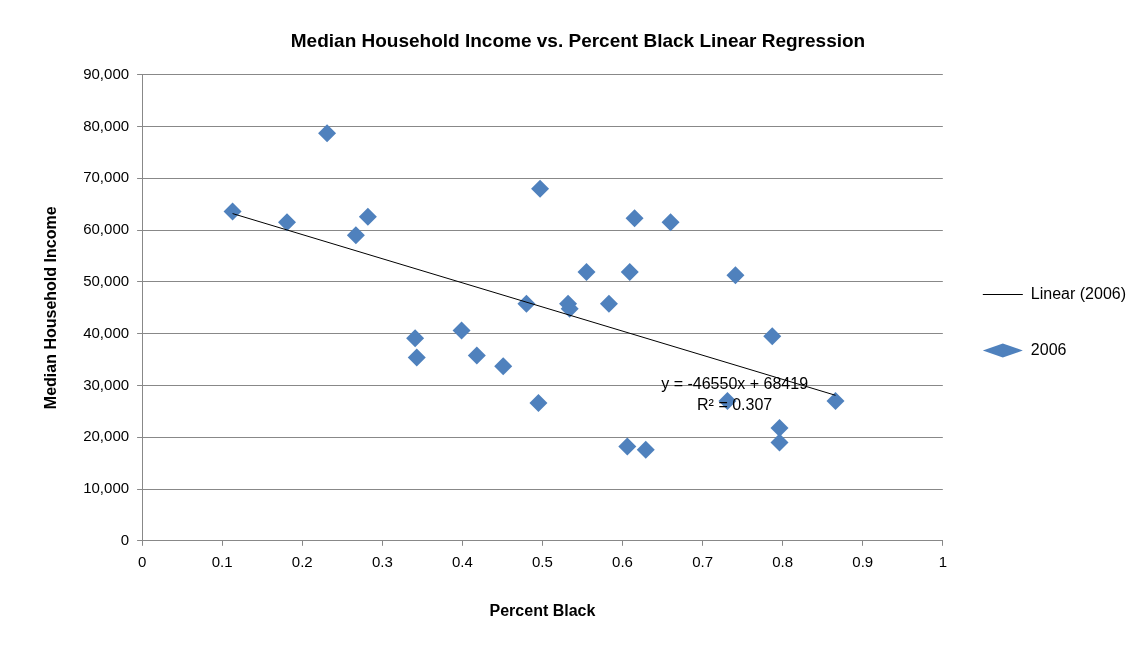 The height and width of the screenshot is (645, 1146). Describe the element at coordinates (106, 281) in the screenshot. I see `y-tick-label: 50,000` at that location.